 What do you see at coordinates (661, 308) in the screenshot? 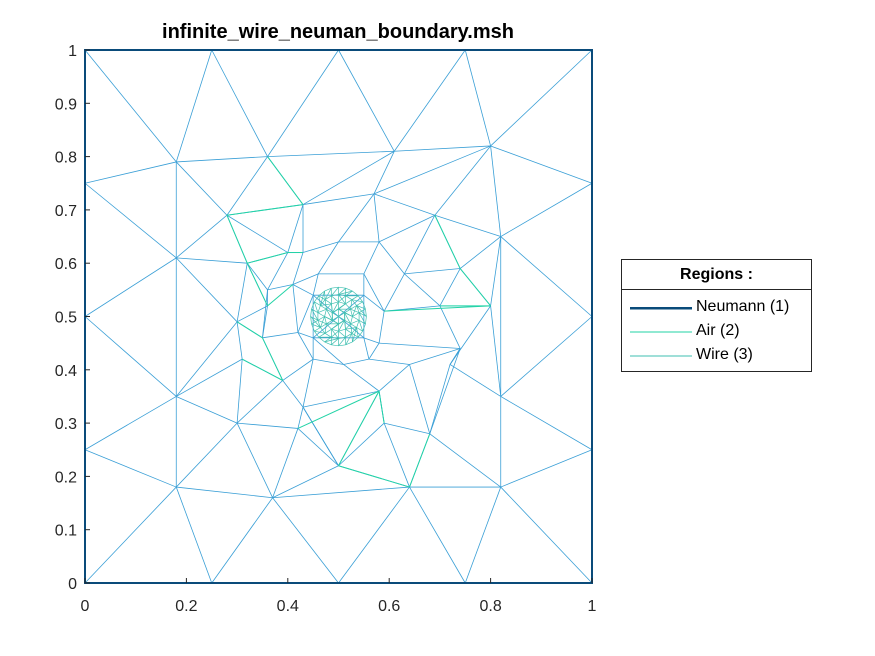
I see `legend-swatch-neumann` at bounding box center [661, 308].